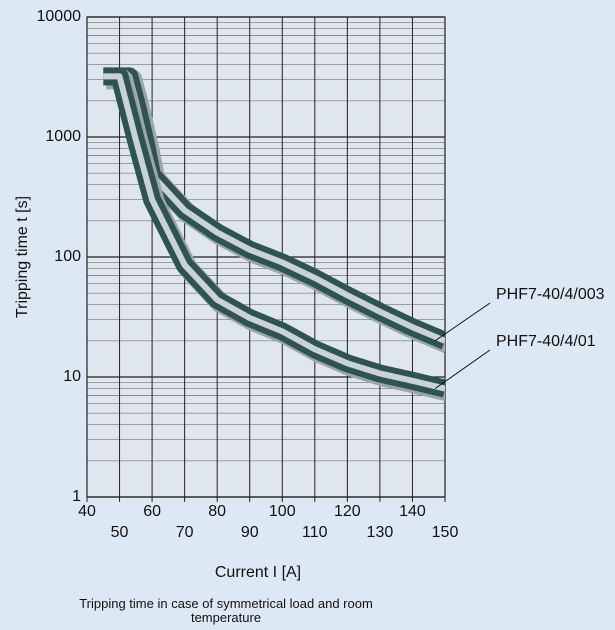 The height and width of the screenshot is (630, 615). What do you see at coordinates (550, 294) in the screenshot?
I see `series-label: PHF7-40/4/003` at bounding box center [550, 294].